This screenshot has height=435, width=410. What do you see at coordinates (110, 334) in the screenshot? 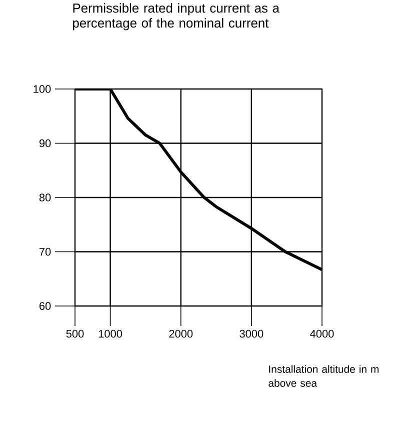
I see `x-tick-label: 1000` at bounding box center [110, 334].